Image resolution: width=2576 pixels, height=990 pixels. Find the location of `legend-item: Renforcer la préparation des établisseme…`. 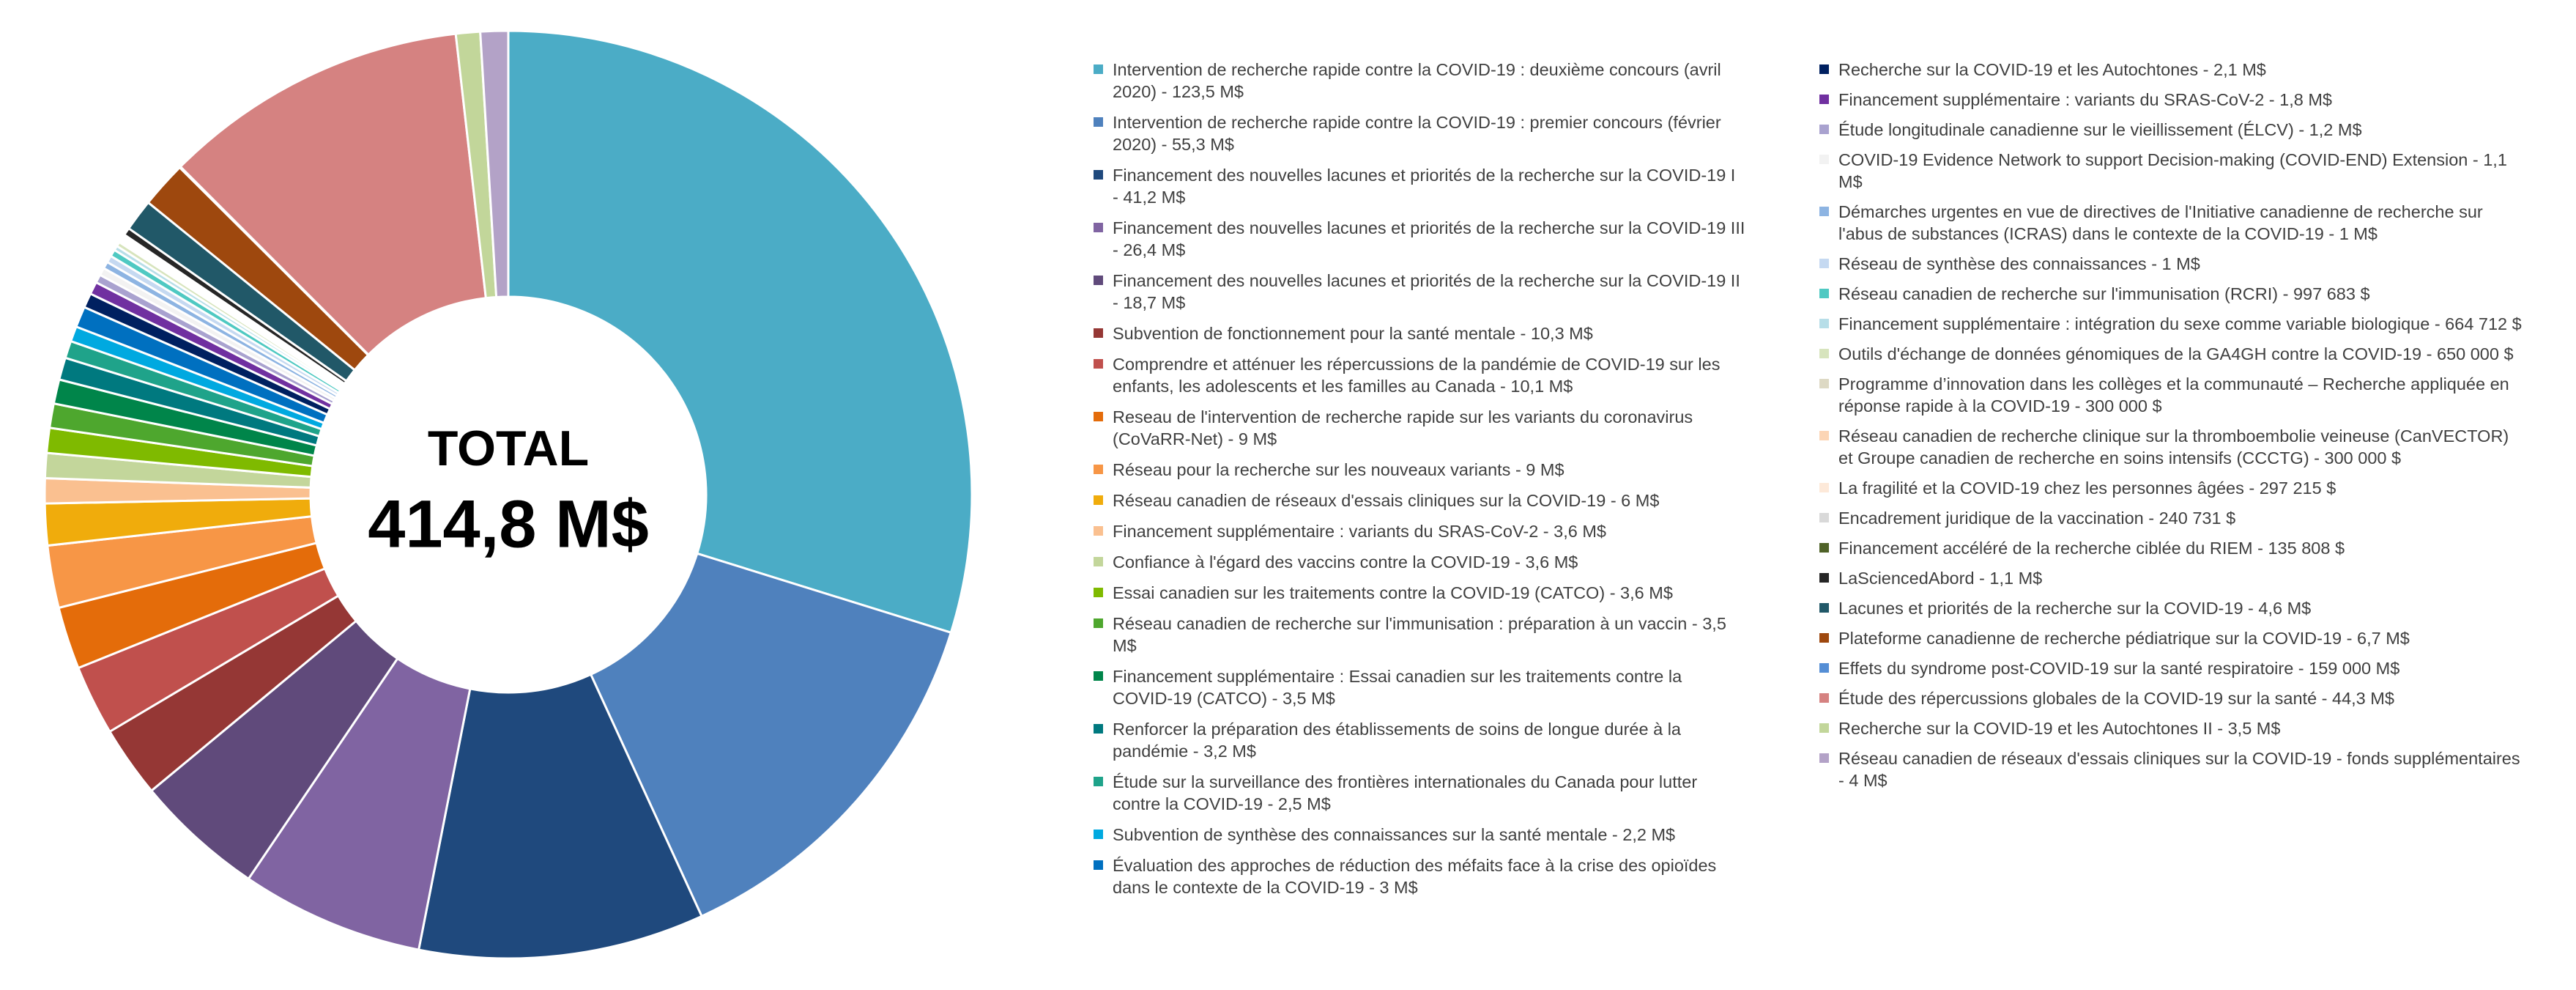

legend-item: Renforcer la préparation des établisseme… is located at coordinates (1419, 740).